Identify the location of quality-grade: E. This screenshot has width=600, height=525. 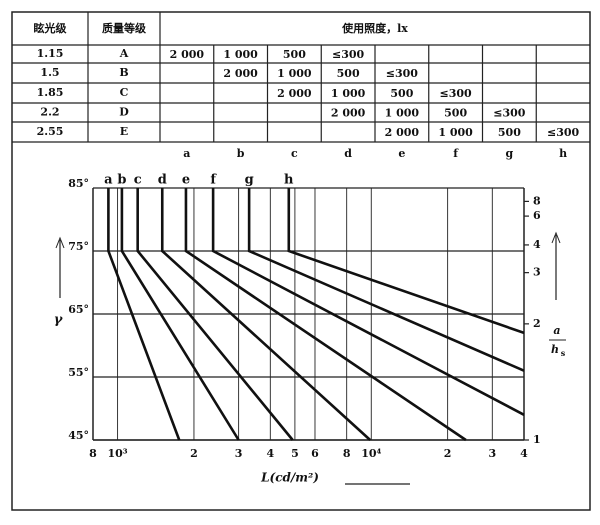
(124, 131).